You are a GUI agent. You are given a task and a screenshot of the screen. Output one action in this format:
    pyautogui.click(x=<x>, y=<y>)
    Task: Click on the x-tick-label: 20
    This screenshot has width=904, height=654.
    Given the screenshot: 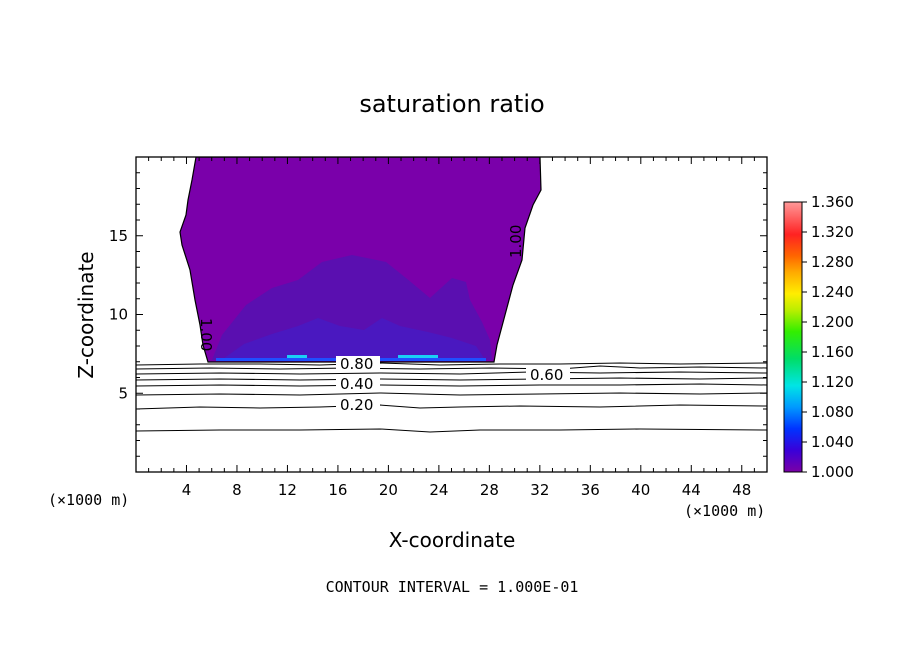 What is the action you would take?
    pyautogui.click(x=388, y=490)
    